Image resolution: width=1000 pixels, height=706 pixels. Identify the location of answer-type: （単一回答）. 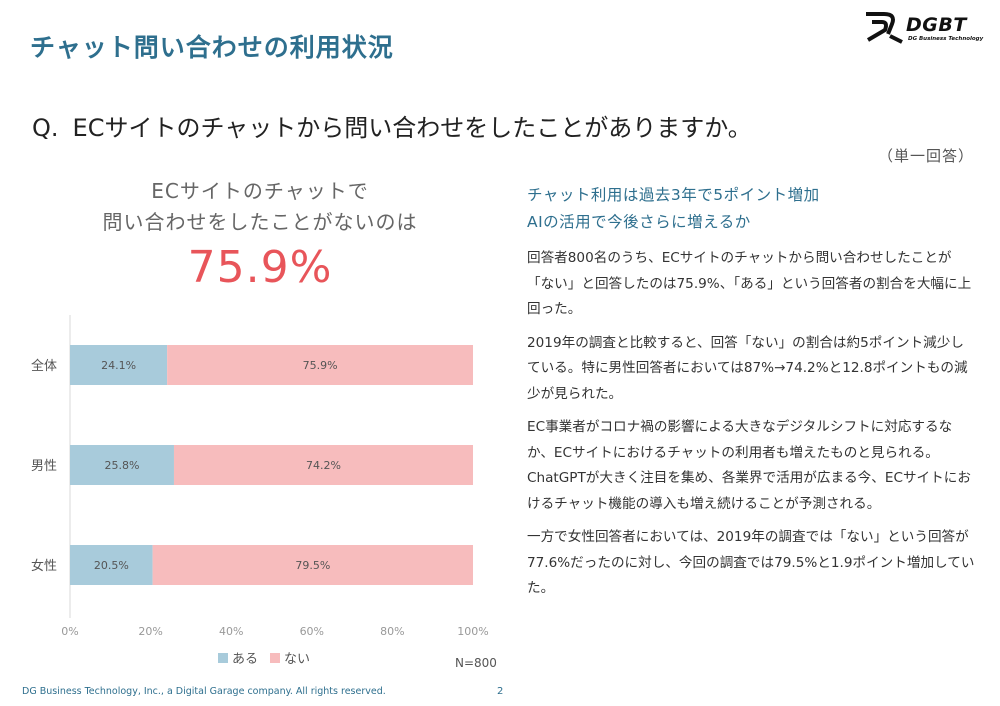
(926, 156).